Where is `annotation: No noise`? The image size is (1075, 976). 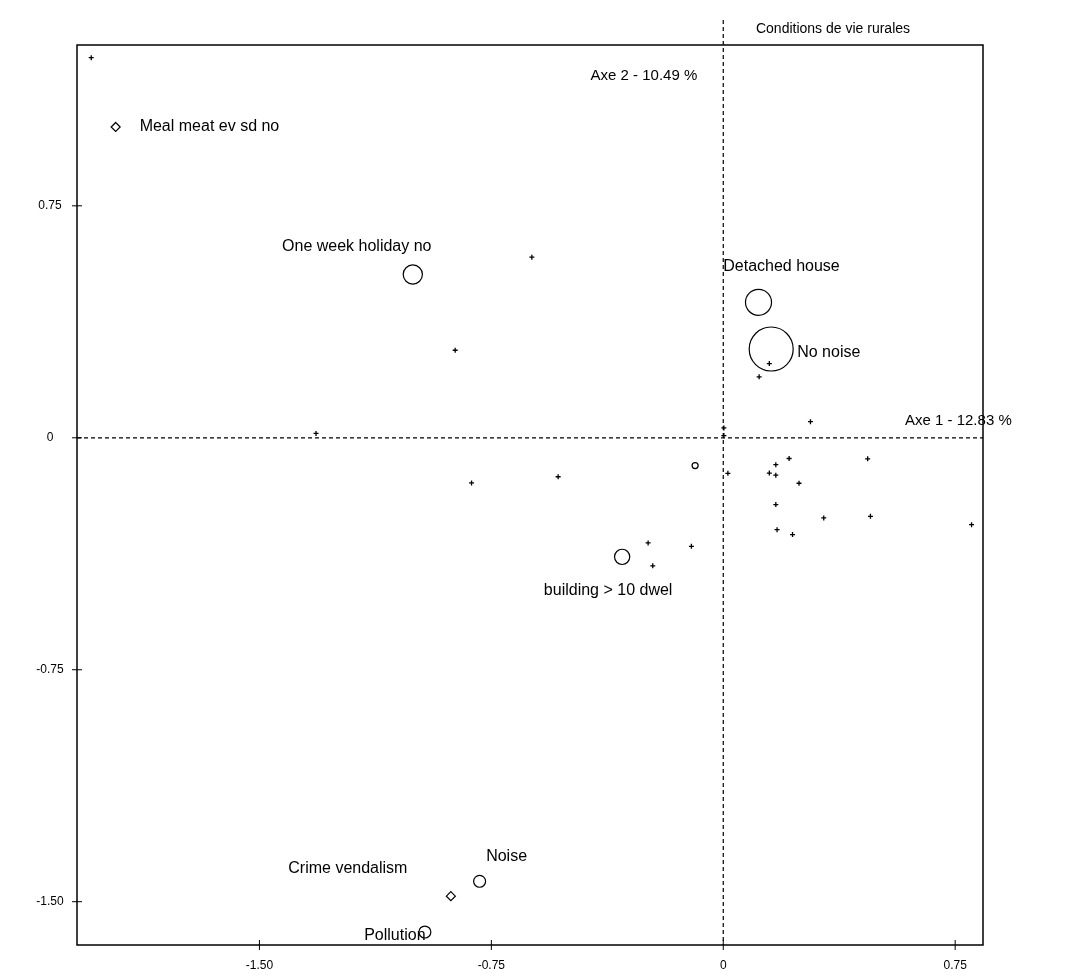
annotation: No noise is located at coordinates (829, 352).